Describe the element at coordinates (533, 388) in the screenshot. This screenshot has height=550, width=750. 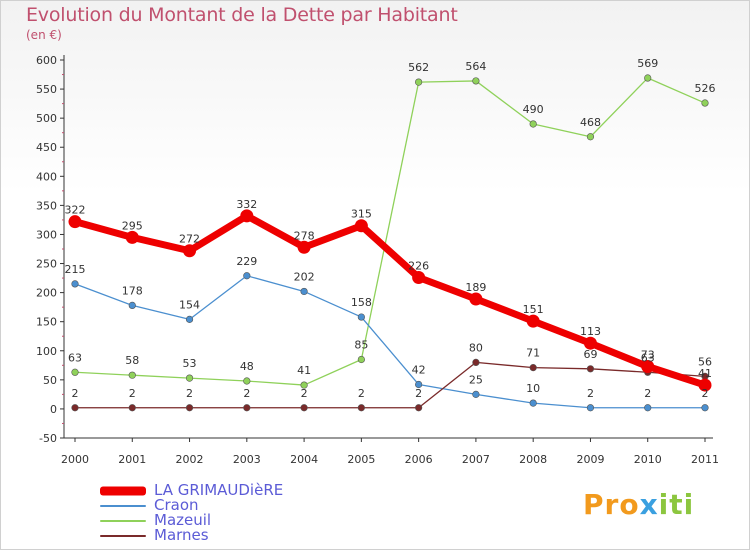
I see `data-label: 10` at that location.